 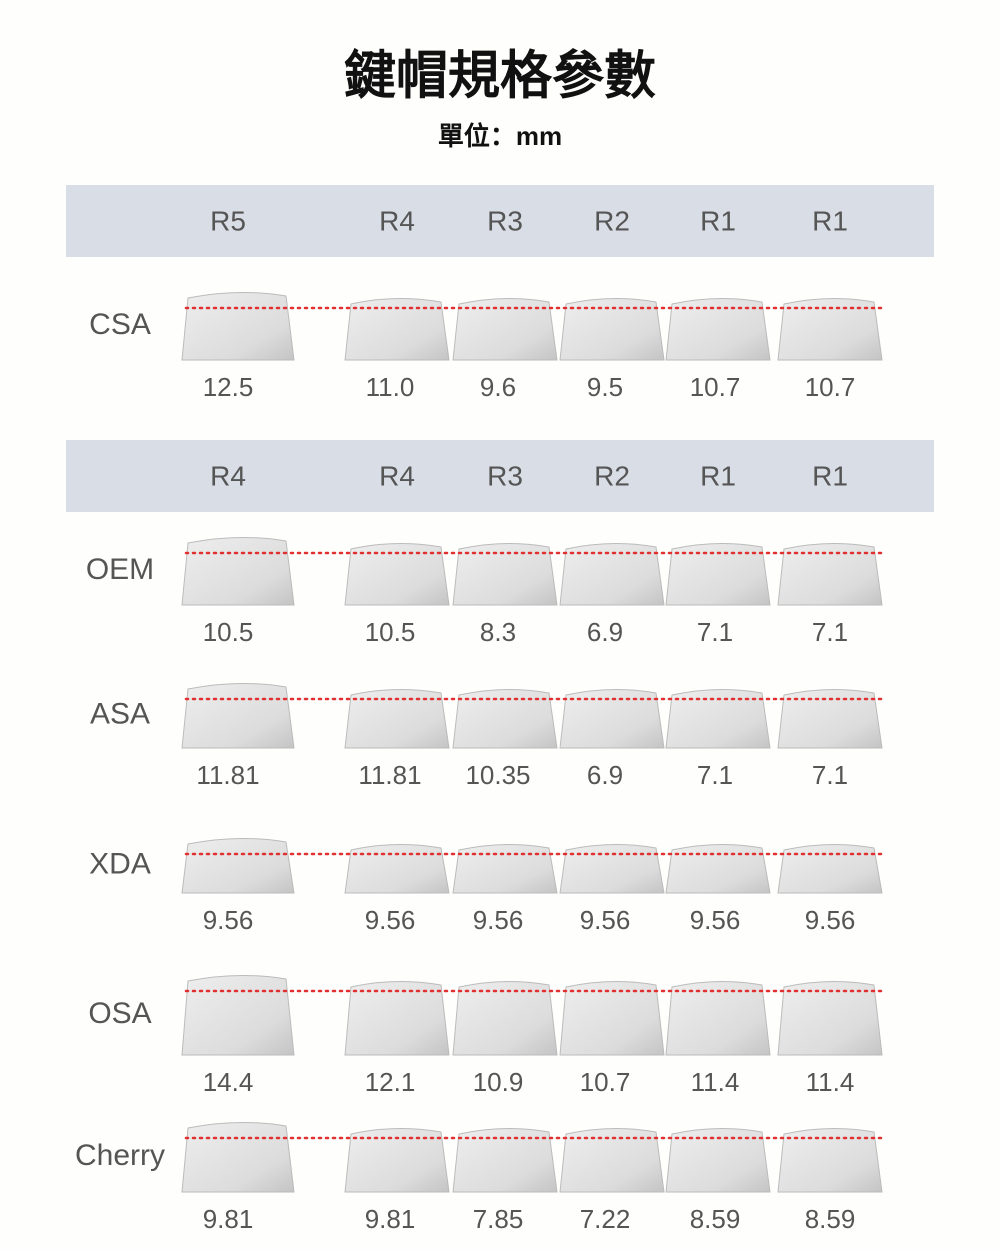 I want to click on value: 14.4, so click(x=228, y=1082).